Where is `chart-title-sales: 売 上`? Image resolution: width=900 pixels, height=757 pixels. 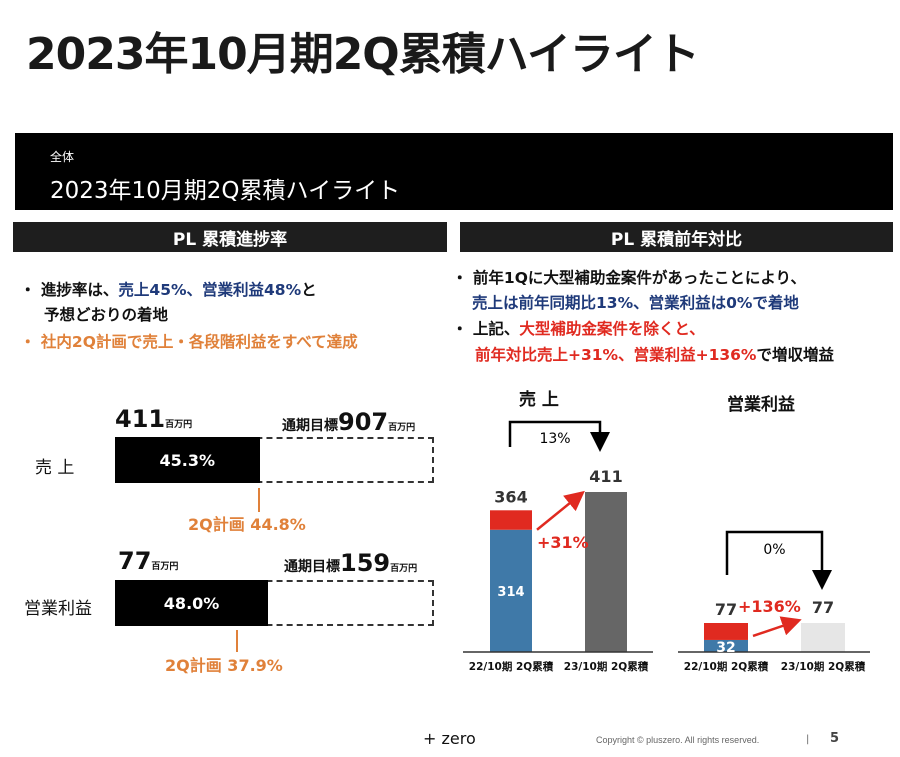
chart-title-sales: 売 上 is located at coordinates (539, 400).